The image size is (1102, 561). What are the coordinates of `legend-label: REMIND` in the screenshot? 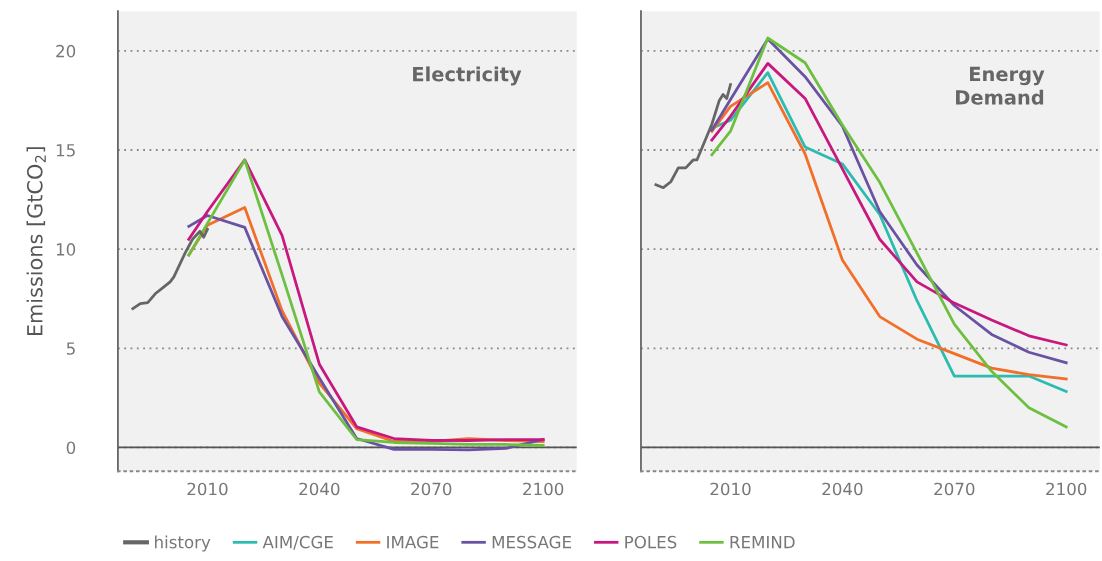 It's located at (762, 542).